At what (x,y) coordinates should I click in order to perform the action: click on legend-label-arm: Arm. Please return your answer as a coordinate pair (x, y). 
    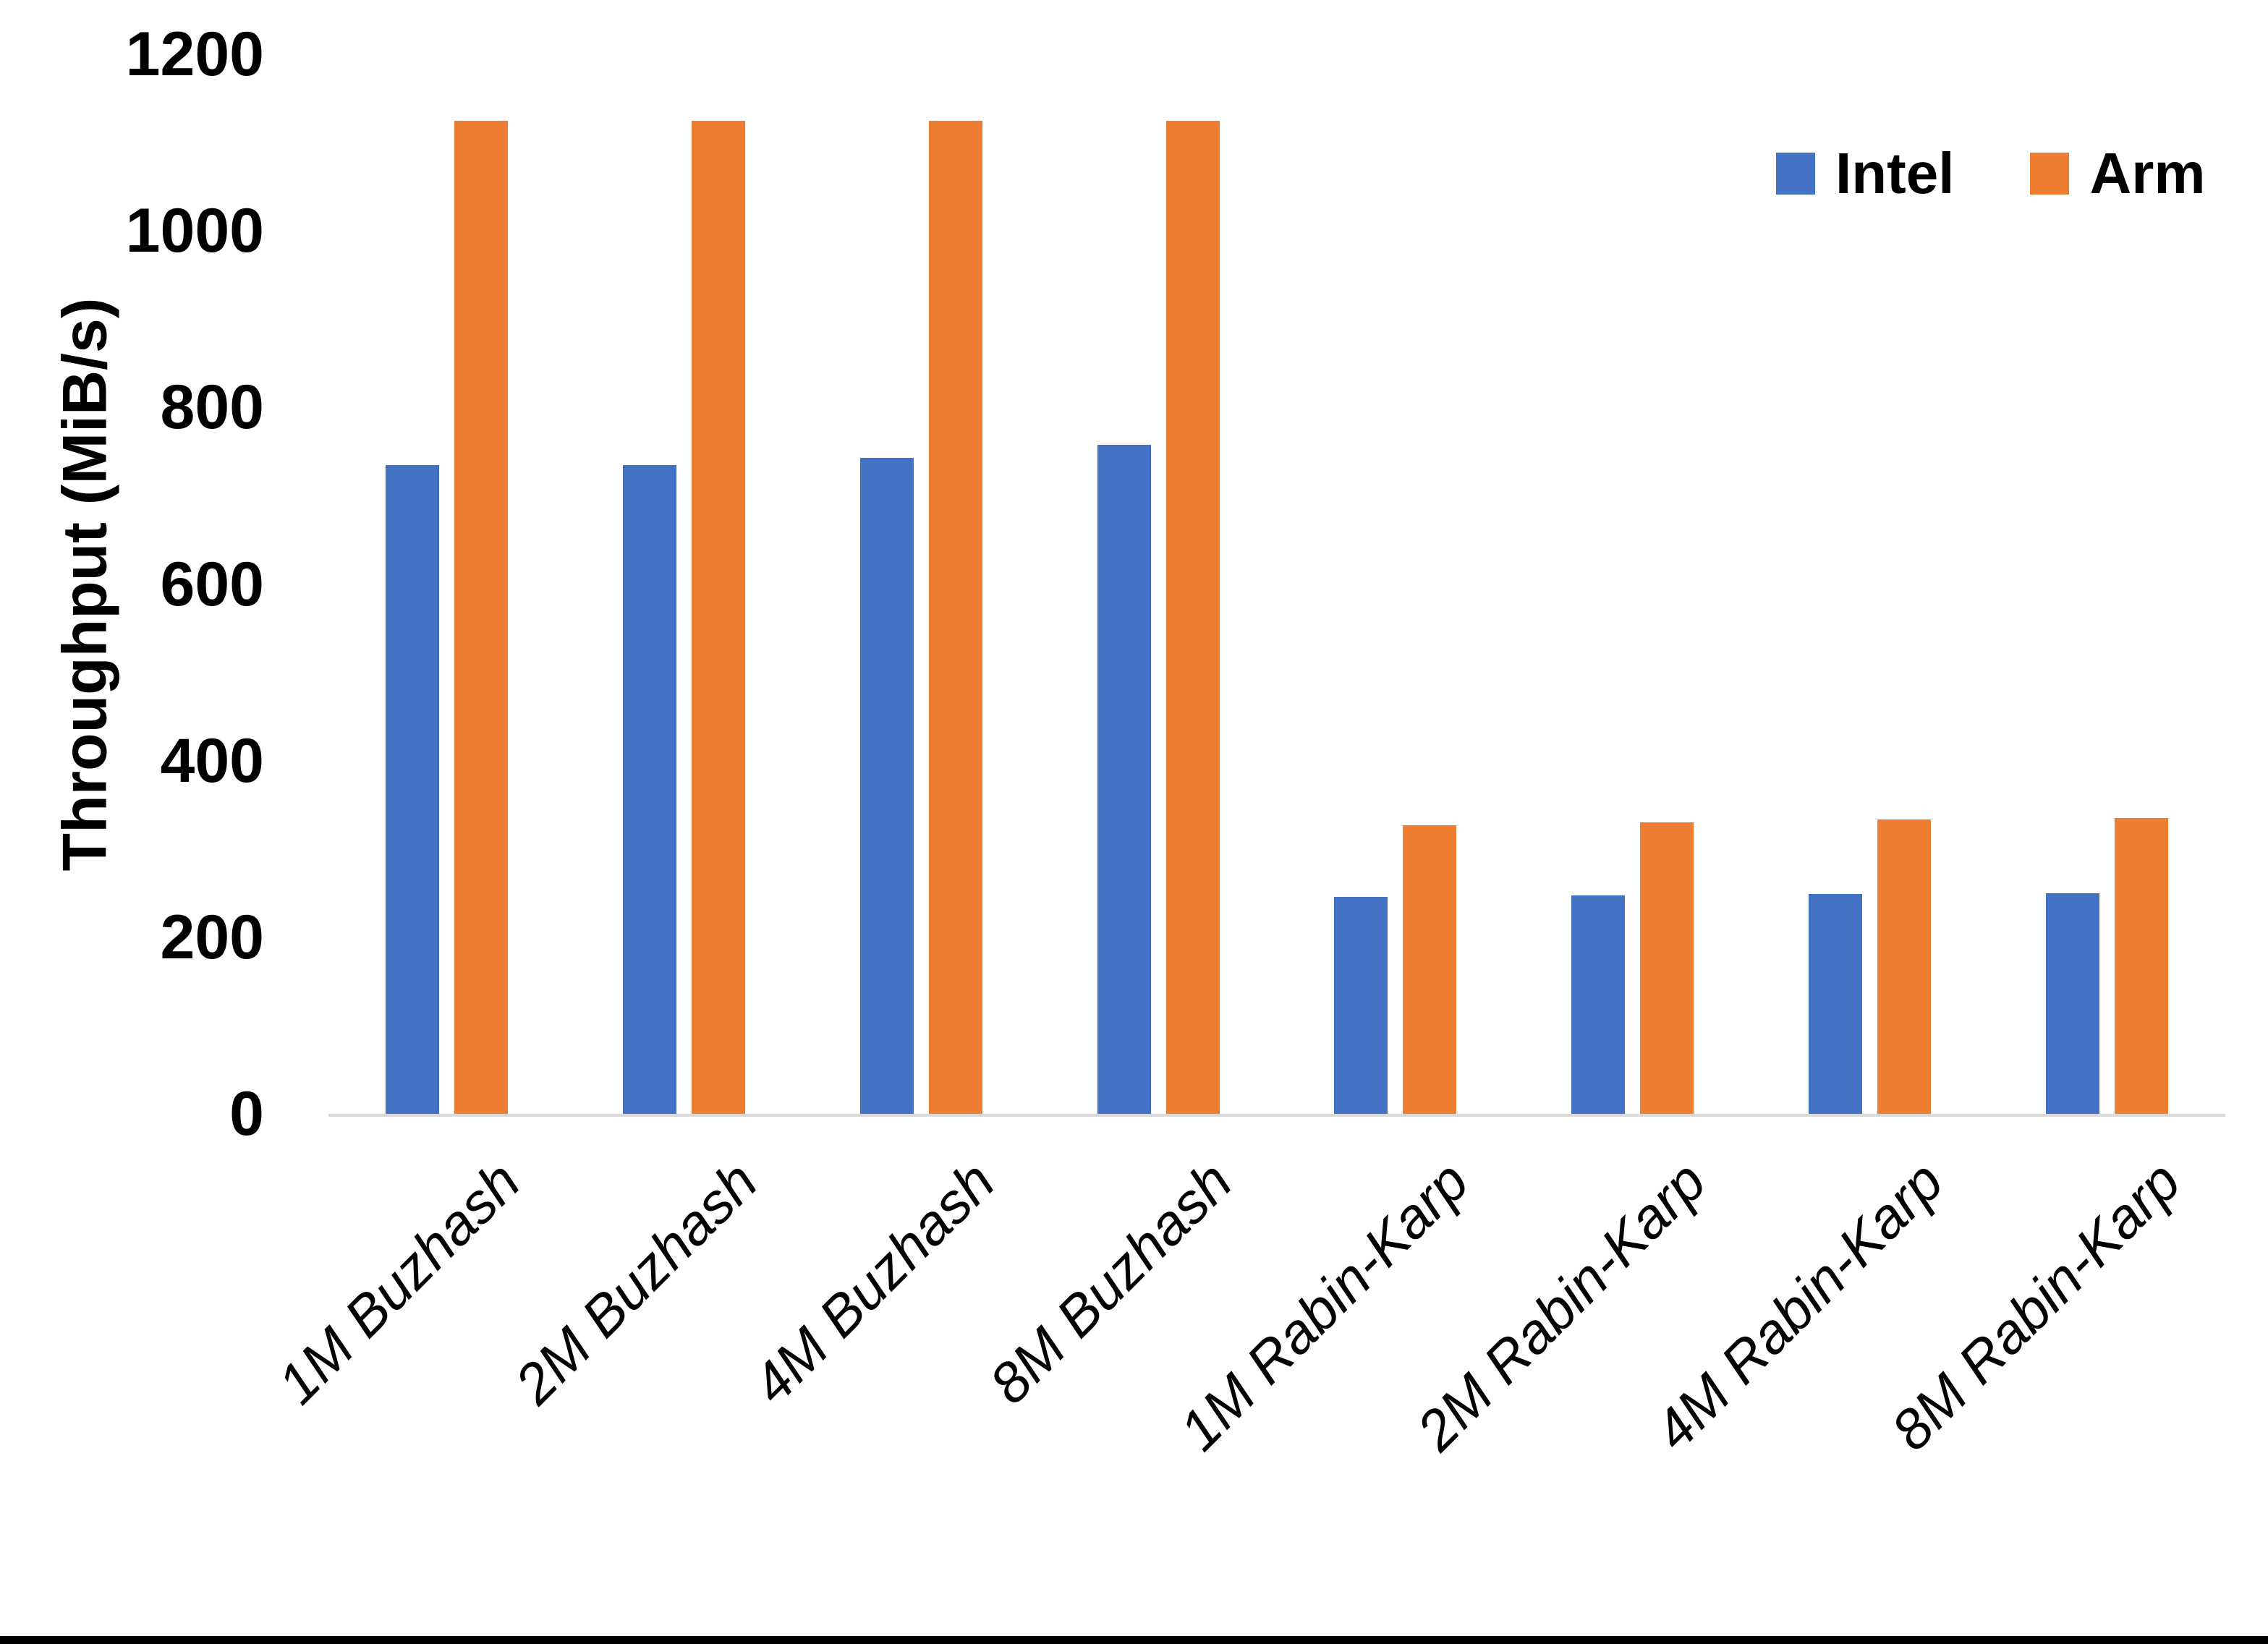
    Looking at the image, I should click on (2147, 173).